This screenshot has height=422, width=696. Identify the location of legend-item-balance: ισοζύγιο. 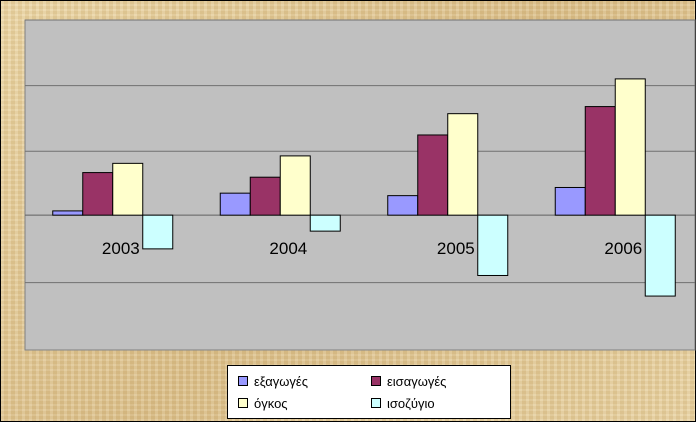
(437, 403).